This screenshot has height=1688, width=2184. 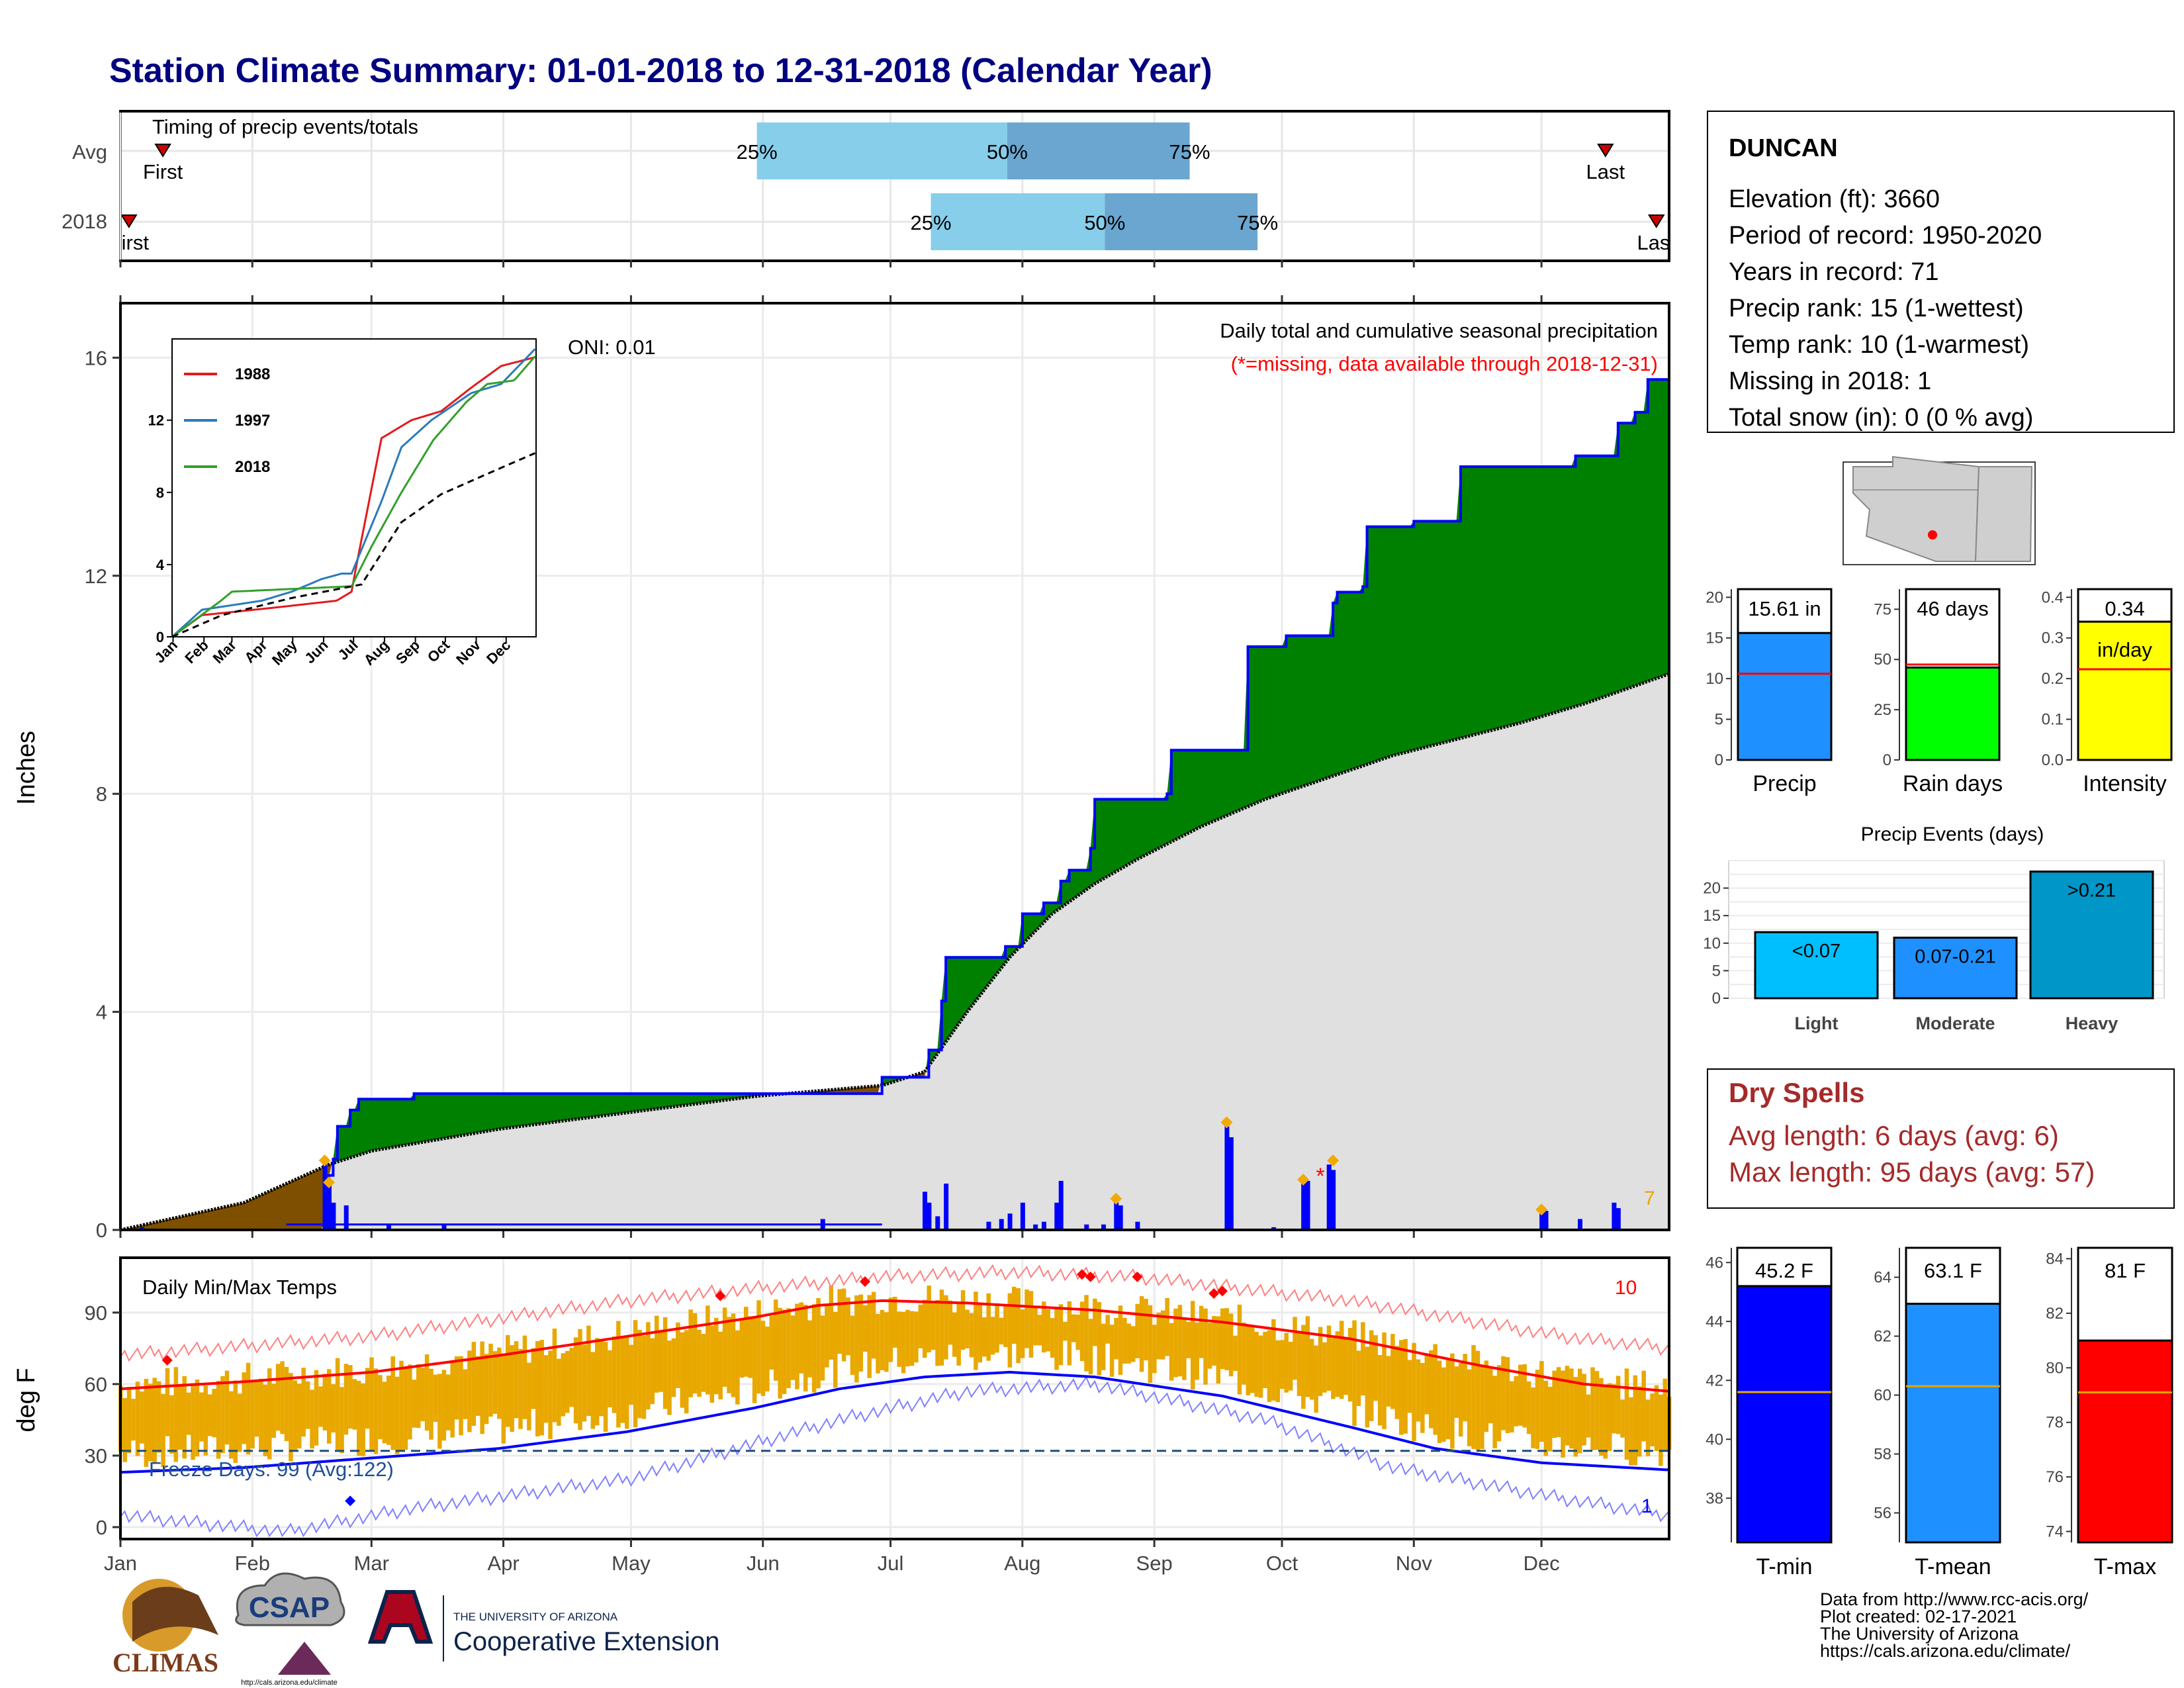 What do you see at coordinates (26, 1400) in the screenshot?
I see `temp-ylabel: deg F` at bounding box center [26, 1400].